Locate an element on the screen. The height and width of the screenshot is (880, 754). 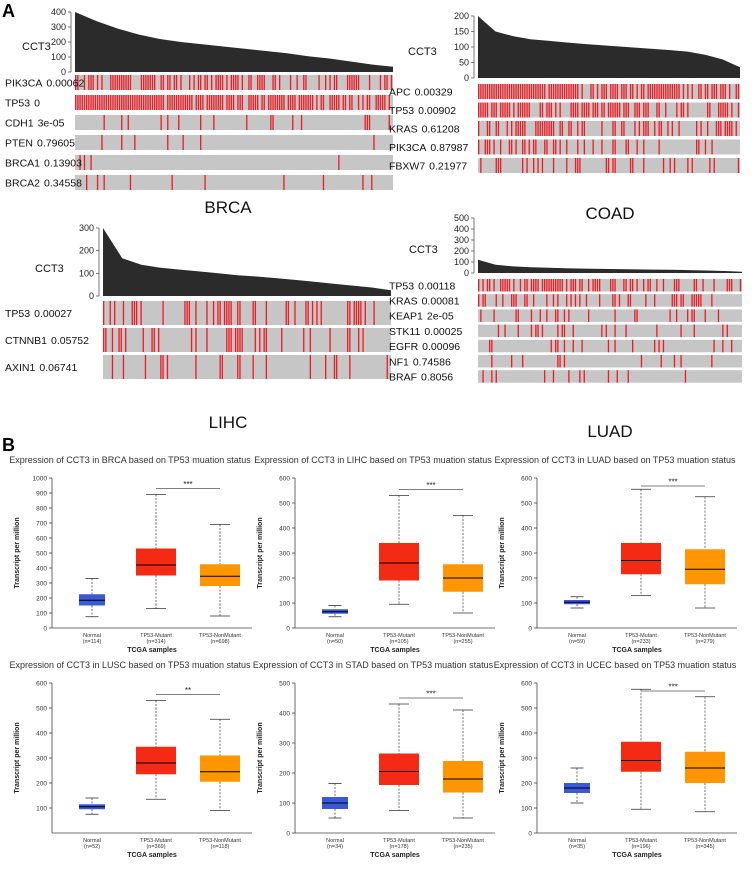
y-tick-label: 500 is located at coordinates (461, 218).